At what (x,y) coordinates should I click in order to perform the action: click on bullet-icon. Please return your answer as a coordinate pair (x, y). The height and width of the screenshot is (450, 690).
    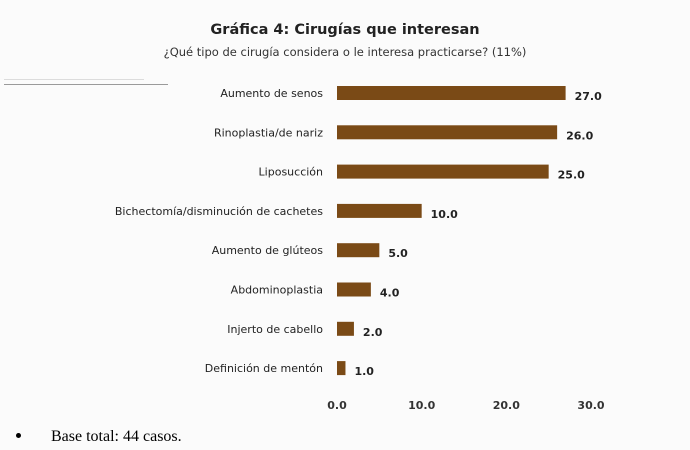
    Looking at the image, I should click on (18, 435).